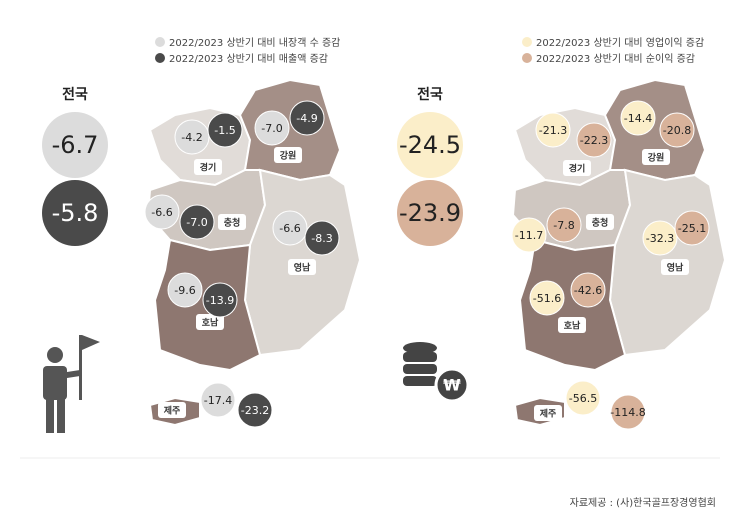 This screenshot has width=740, height=521. Describe the element at coordinates (71, 384) in the screenshot. I see `golfer-icon` at that location.